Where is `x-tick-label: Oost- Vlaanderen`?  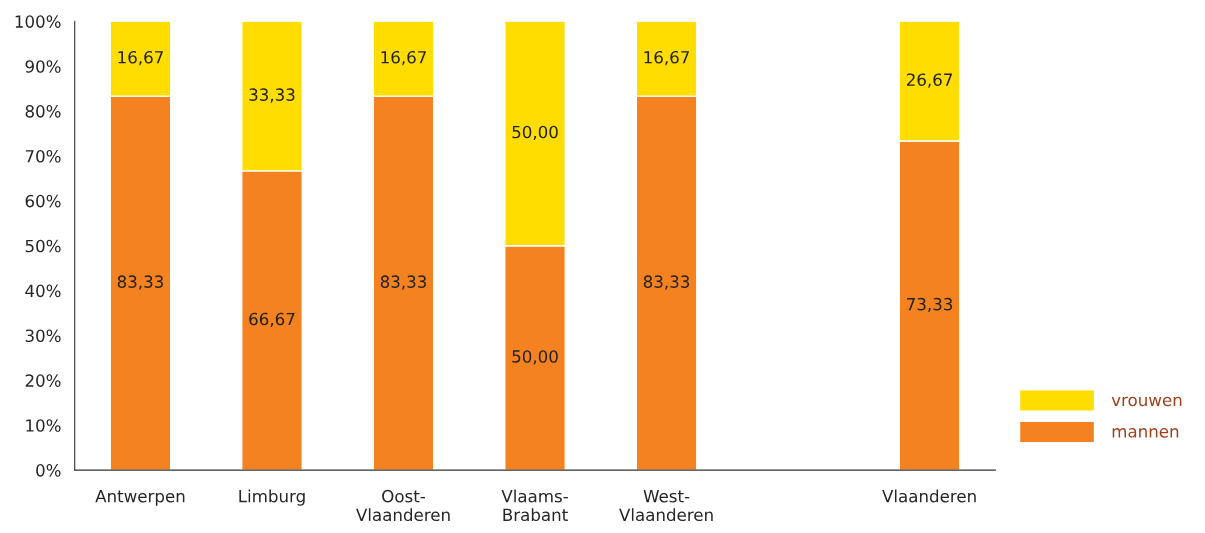 x-tick-label: Oost- Vlaanderen is located at coordinates (403, 505).